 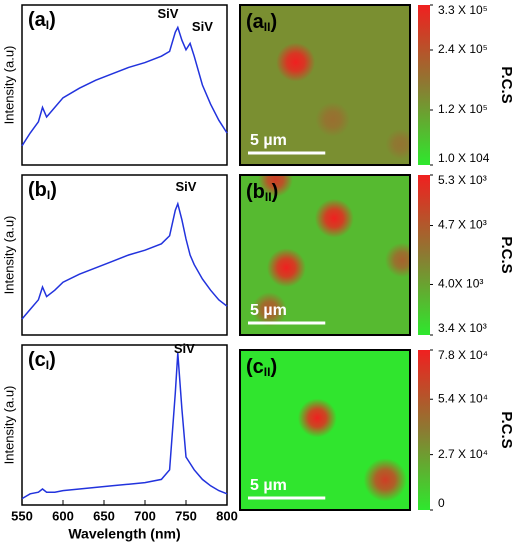 What do you see at coordinates (145, 515) in the screenshot?
I see `x-tick-label: 700` at bounding box center [145, 515].